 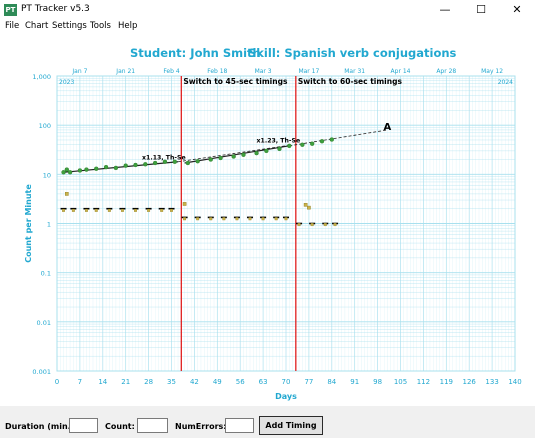 What do you see at coordinates (195, 53) in the screenshot?
I see `student-name: Student: John Smith` at bounding box center [195, 53].